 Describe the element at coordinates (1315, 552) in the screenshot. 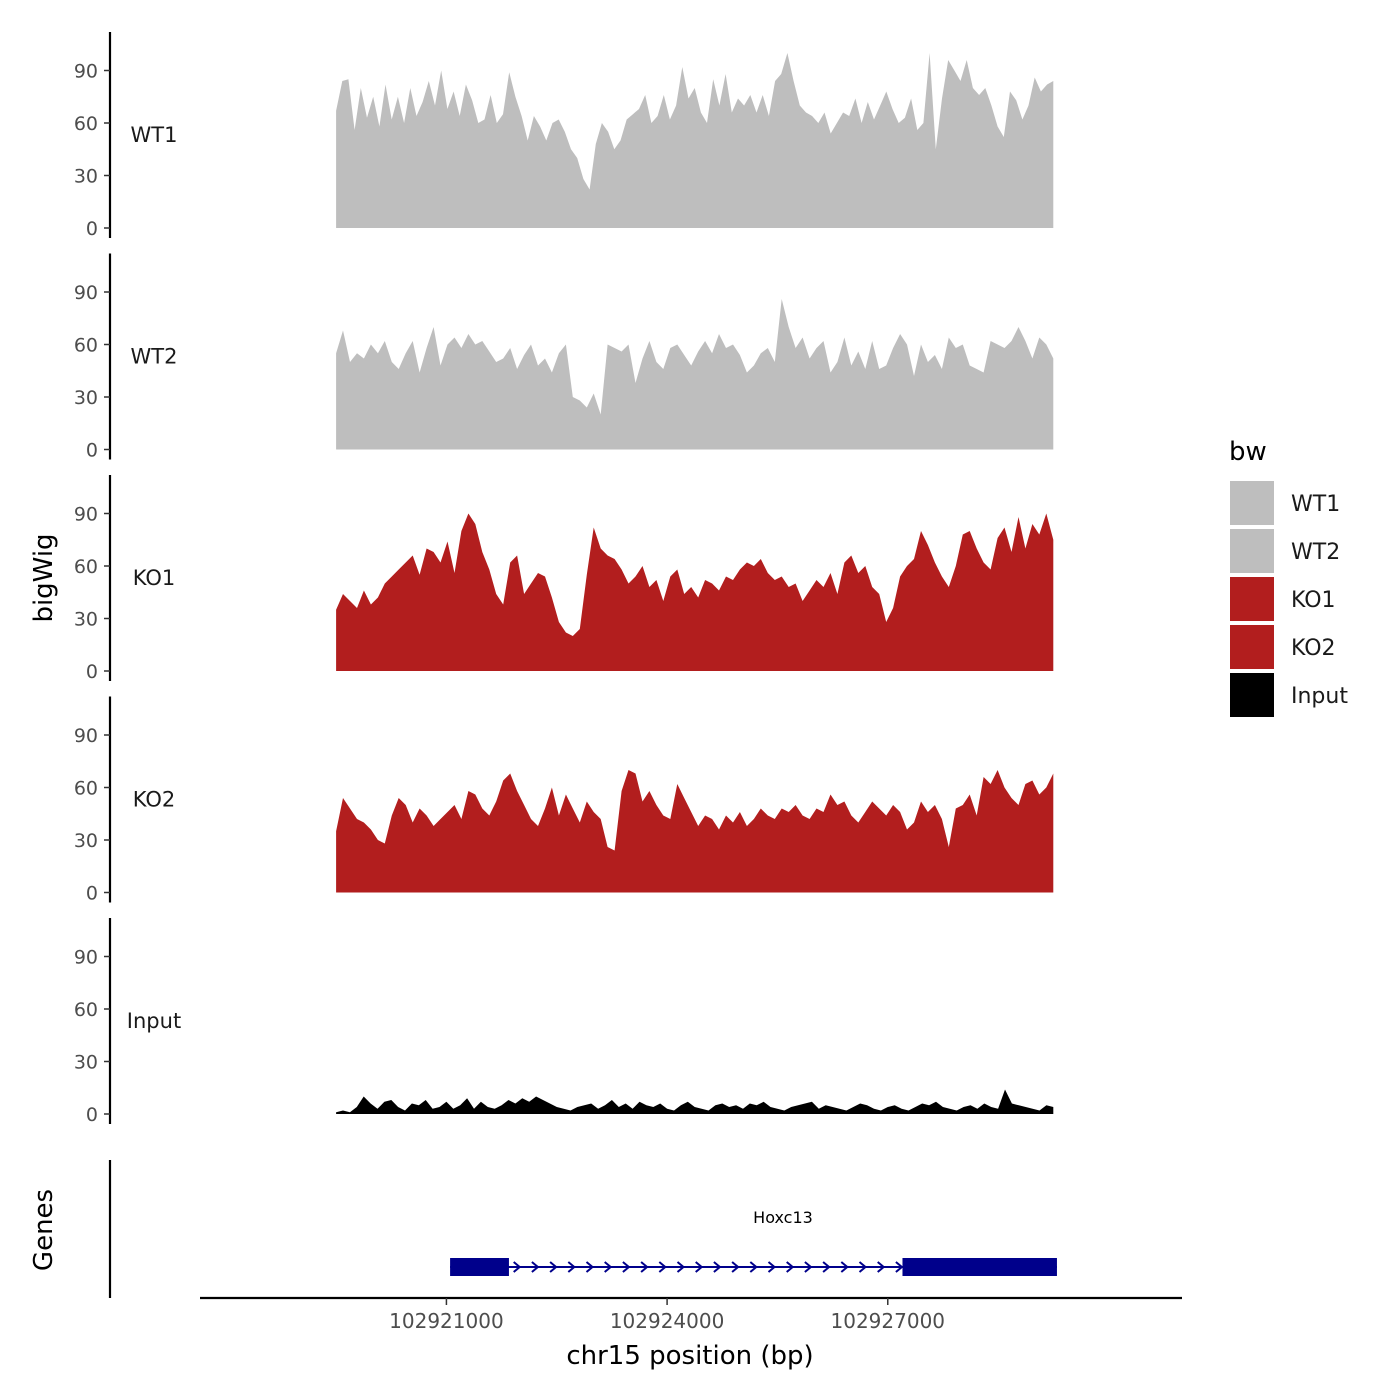

I see `legend-label: WT2` at that location.